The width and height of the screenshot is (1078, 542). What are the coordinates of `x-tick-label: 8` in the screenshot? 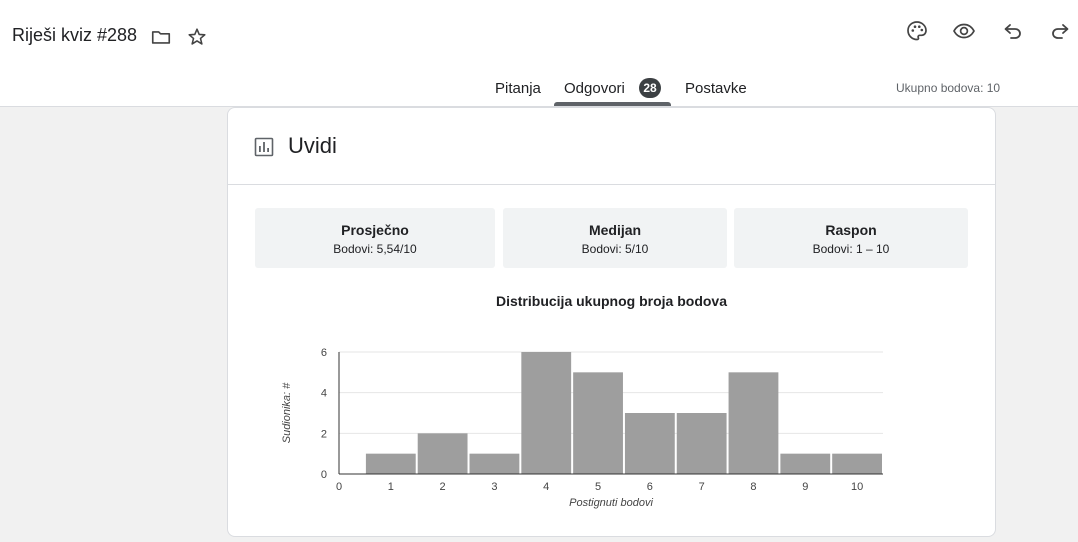 It's located at (753, 487).